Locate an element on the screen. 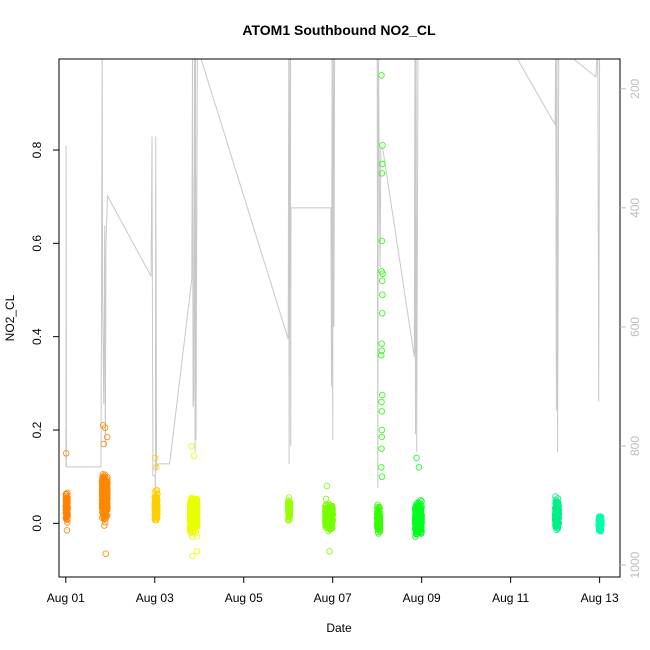 This screenshot has width=650, height=650. y-tick-label: 0.0 is located at coordinates (37, 523).